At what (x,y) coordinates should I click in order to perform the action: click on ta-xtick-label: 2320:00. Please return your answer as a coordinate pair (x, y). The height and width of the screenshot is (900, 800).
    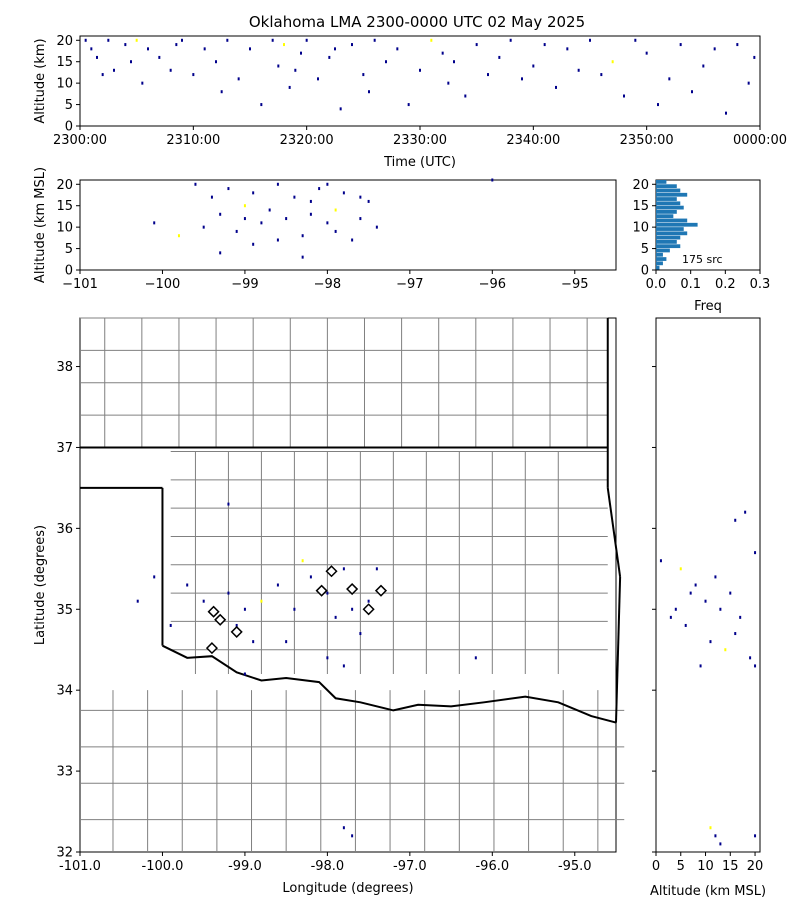
    Looking at the image, I should click on (307, 140).